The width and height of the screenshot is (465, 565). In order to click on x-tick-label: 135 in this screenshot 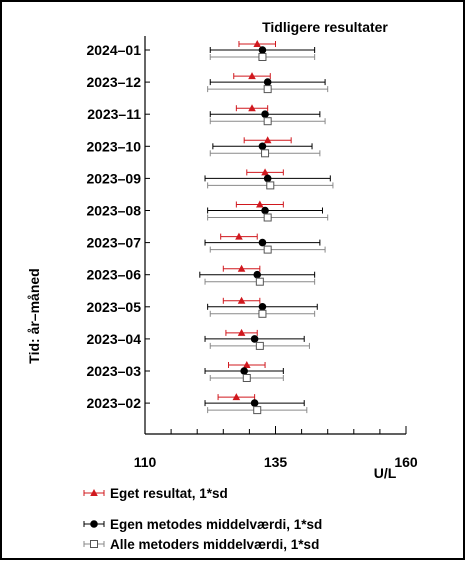, I will do `click(276, 462)`.